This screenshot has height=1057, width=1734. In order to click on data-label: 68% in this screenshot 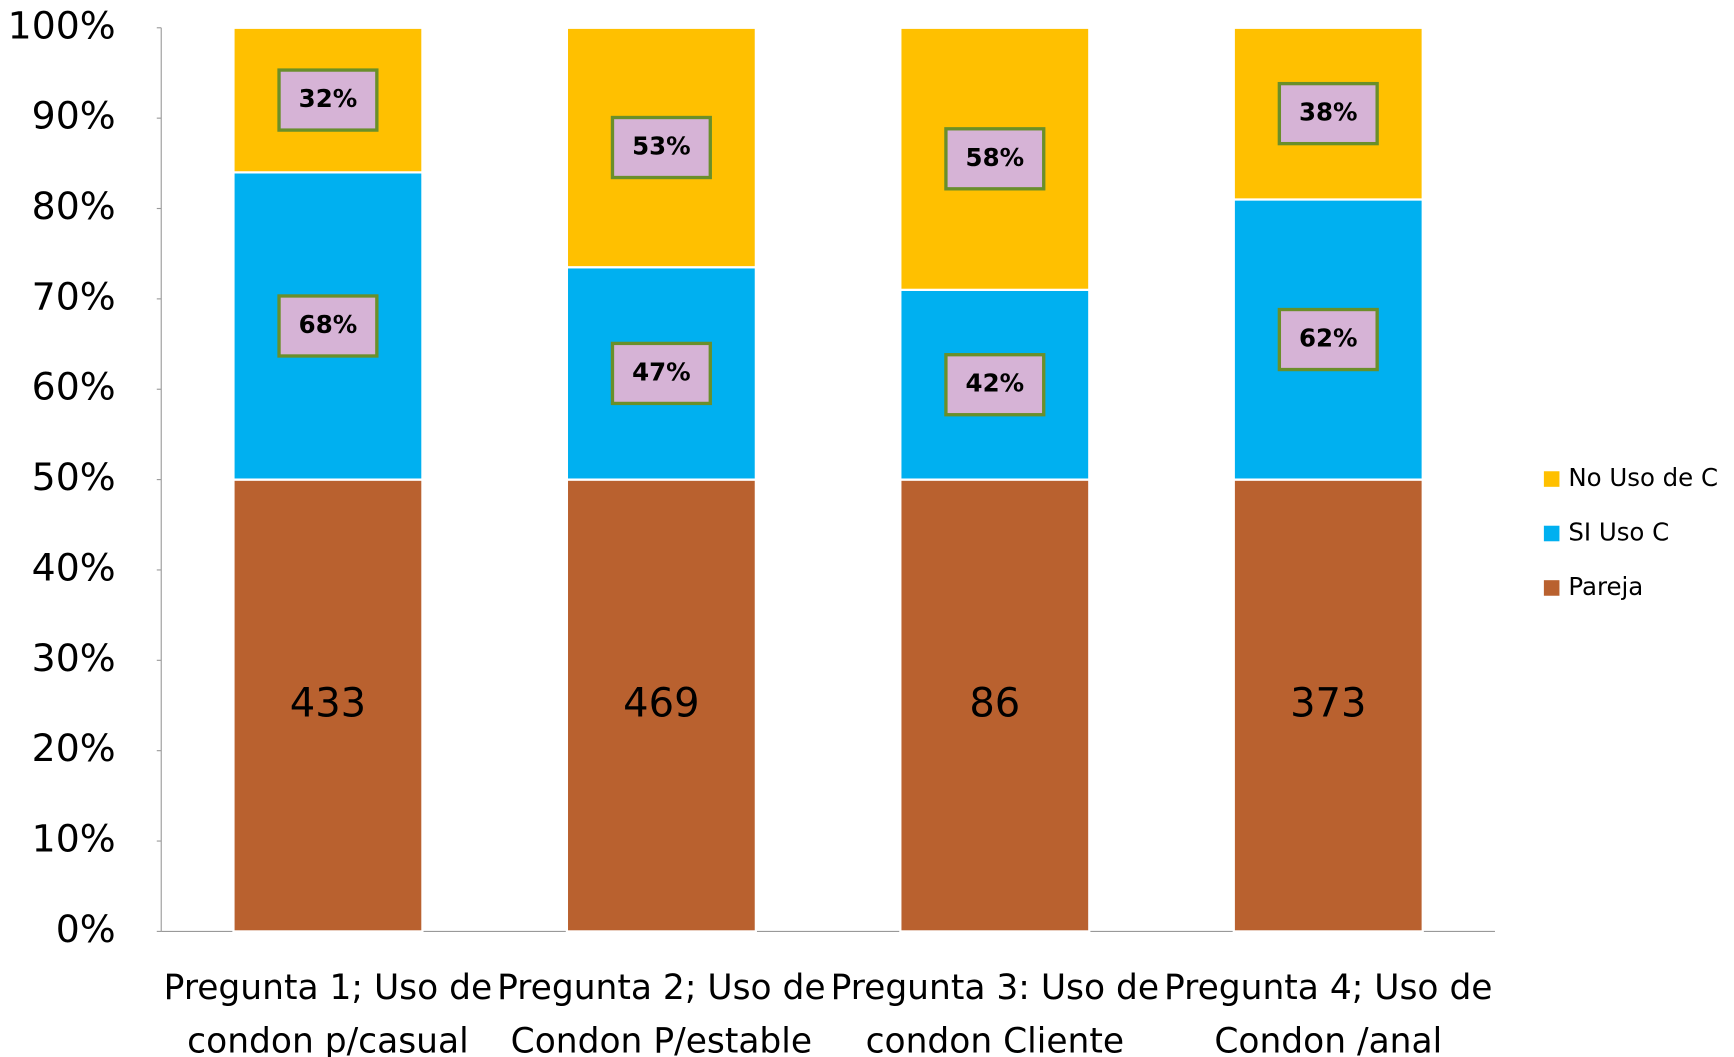, I will do `click(328, 324)`.